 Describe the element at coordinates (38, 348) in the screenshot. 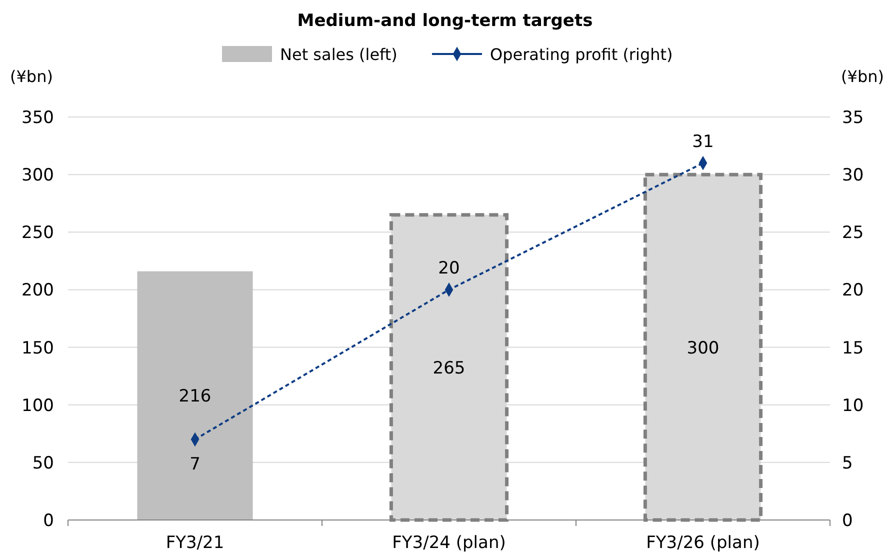

I see `y-tick-label: 150` at that location.